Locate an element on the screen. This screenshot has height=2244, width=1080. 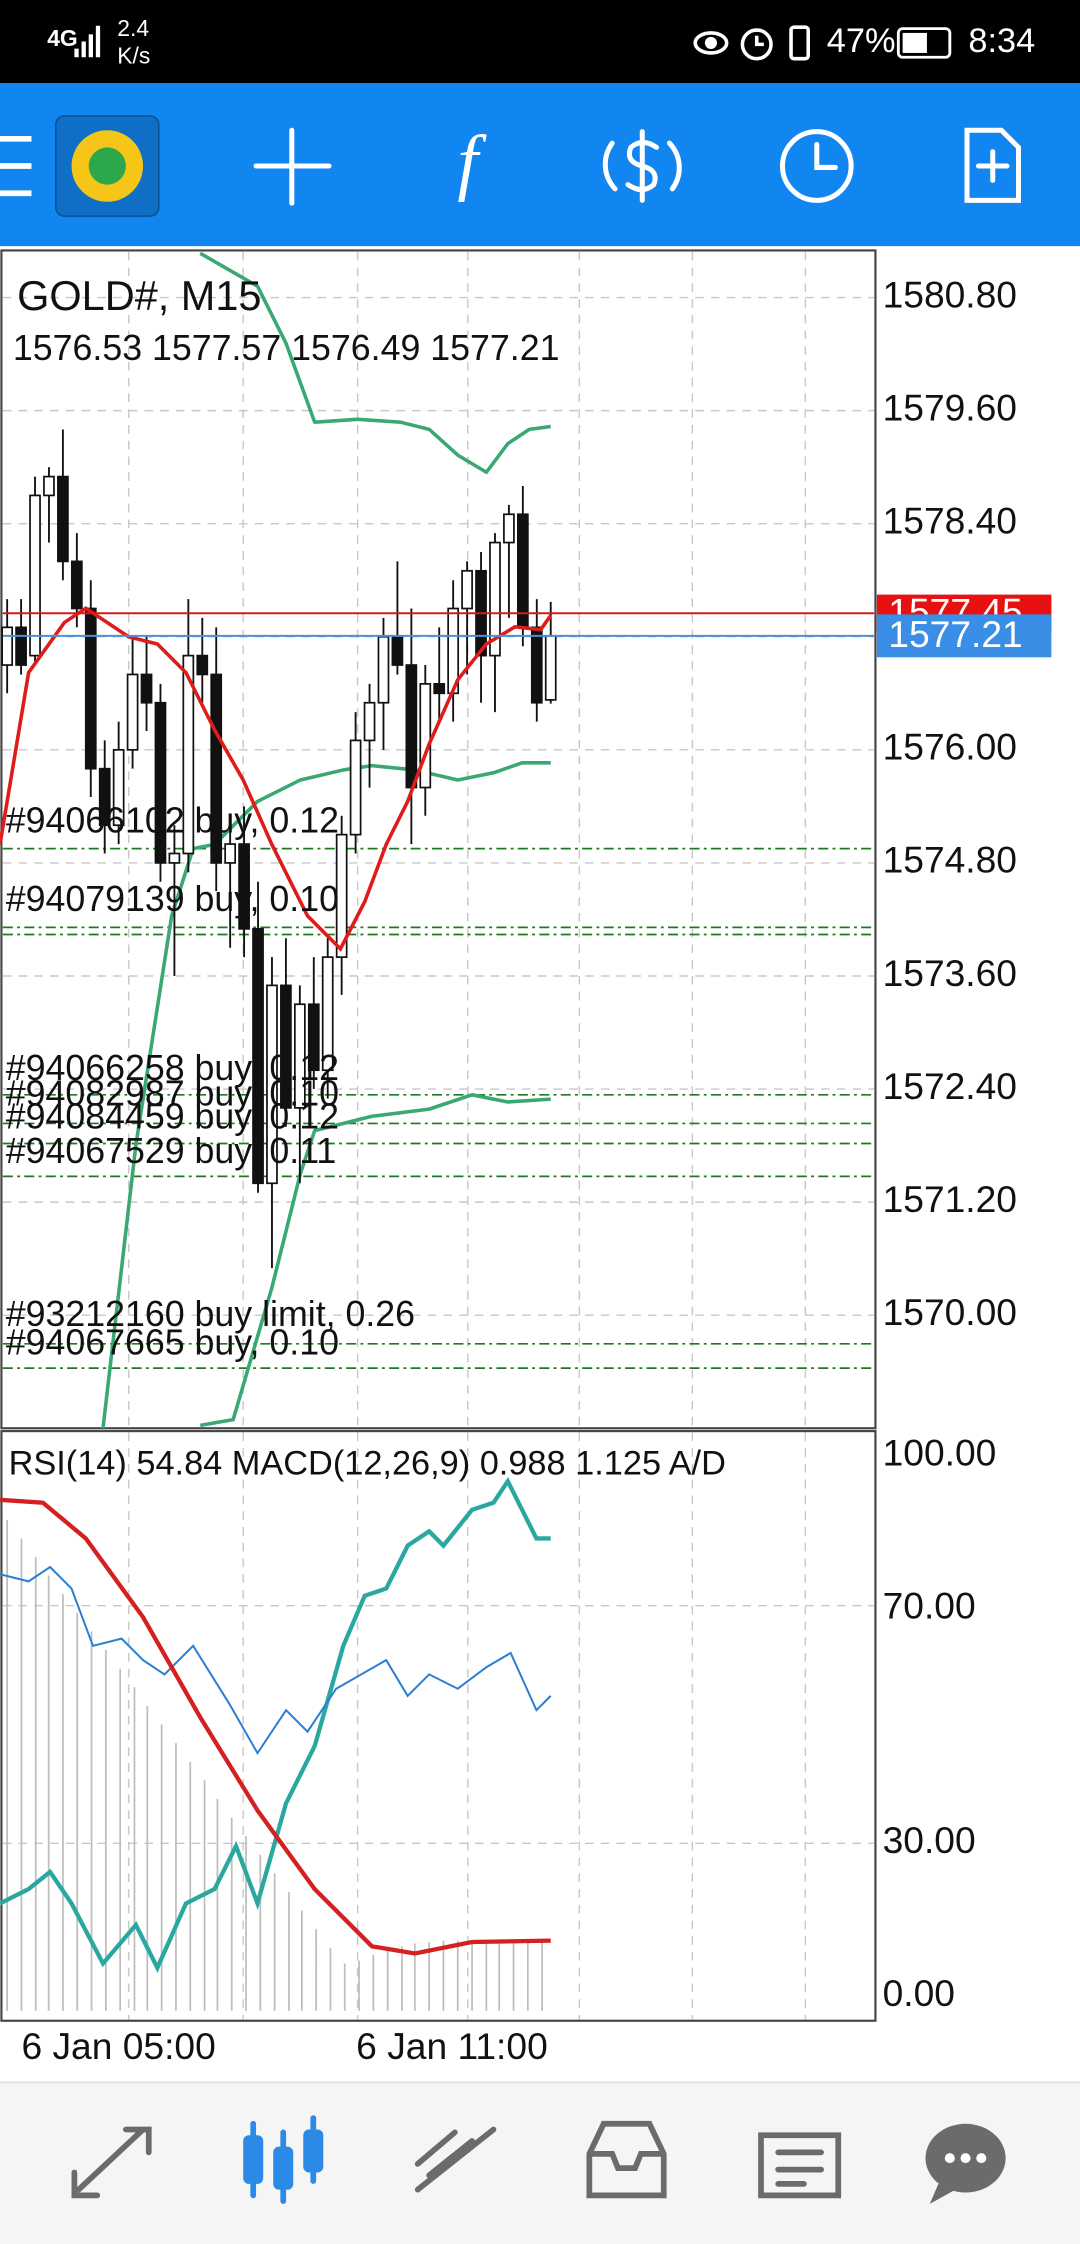
ad-line is located at coordinates (275, 1724).